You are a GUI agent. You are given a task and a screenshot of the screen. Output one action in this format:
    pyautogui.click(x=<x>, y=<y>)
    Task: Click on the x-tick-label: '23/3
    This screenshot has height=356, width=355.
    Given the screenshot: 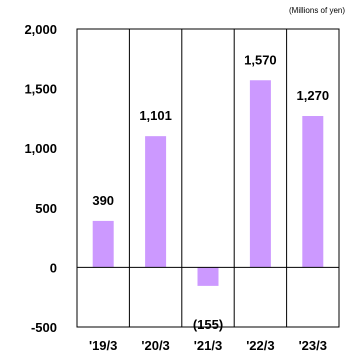 What is the action you would take?
    pyautogui.click(x=313, y=345)
    